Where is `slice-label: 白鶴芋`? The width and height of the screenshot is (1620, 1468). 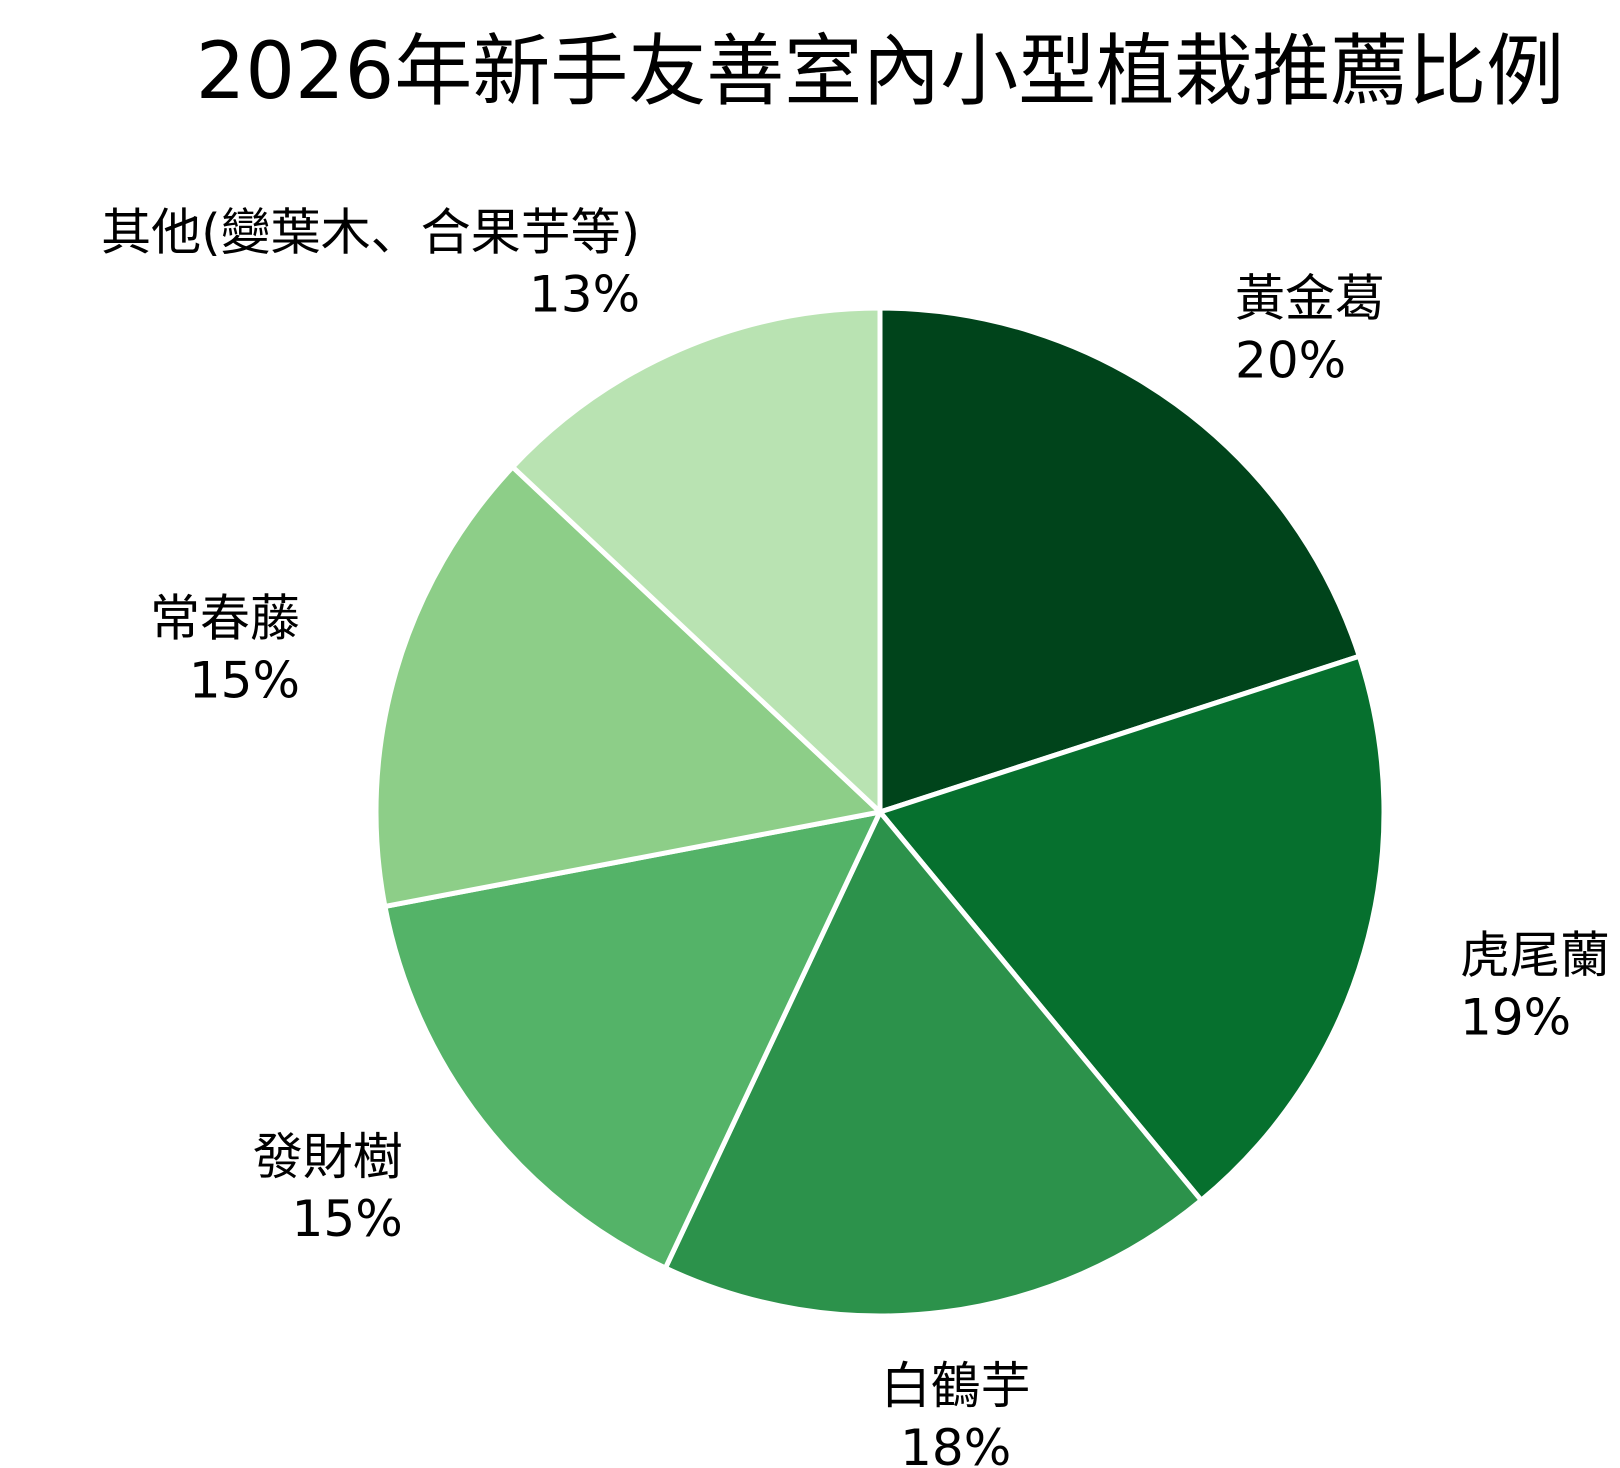
slice-label: 白鶴芋 is located at coordinates (956, 1386).